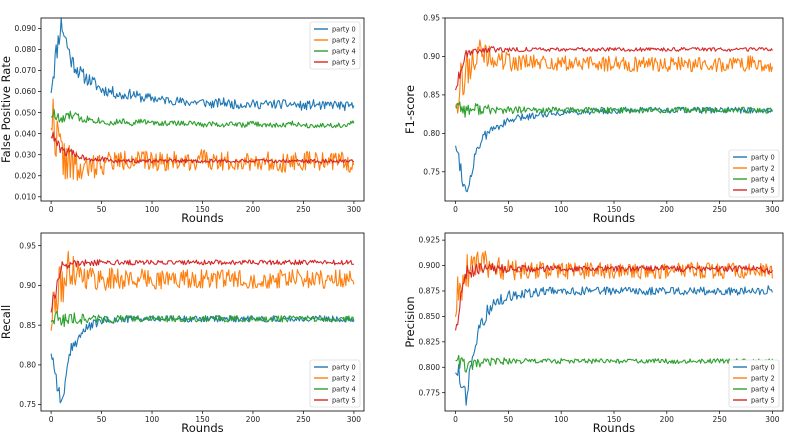 This screenshot has height=434, width=789. I want to click on precision-x-tick-label: 250, so click(719, 419).